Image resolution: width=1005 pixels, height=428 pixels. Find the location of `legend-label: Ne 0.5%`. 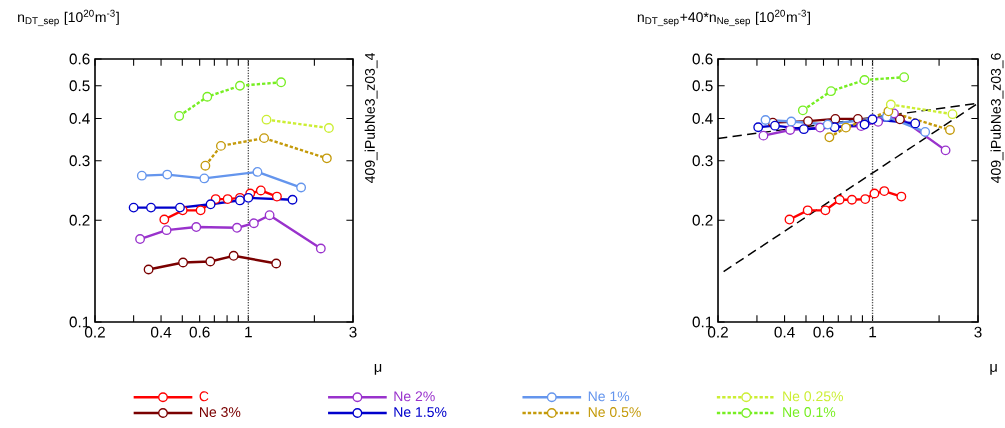

legend-label: Ne 0.5% is located at coordinates (614, 412).